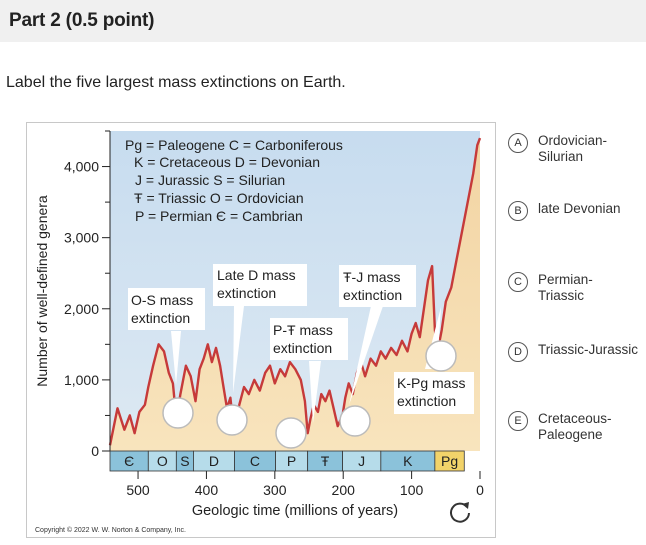 The image size is (646, 545). I want to click on option-label: late Devonian, so click(579, 208).